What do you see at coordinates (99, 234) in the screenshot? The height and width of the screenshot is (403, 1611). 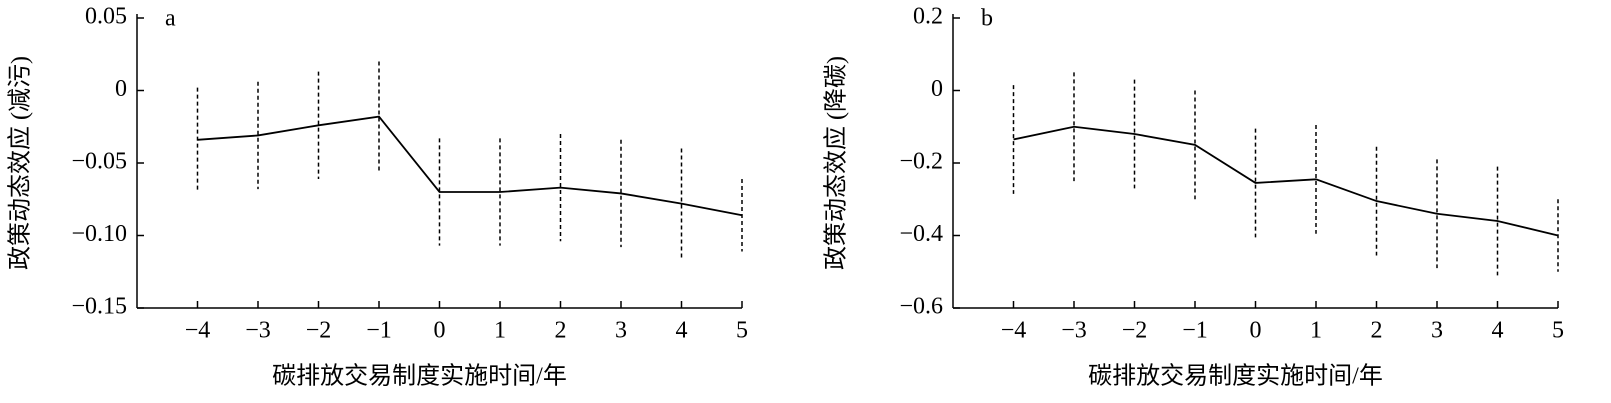 I see `y-tick-label: −0.10` at bounding box center [99, 234].